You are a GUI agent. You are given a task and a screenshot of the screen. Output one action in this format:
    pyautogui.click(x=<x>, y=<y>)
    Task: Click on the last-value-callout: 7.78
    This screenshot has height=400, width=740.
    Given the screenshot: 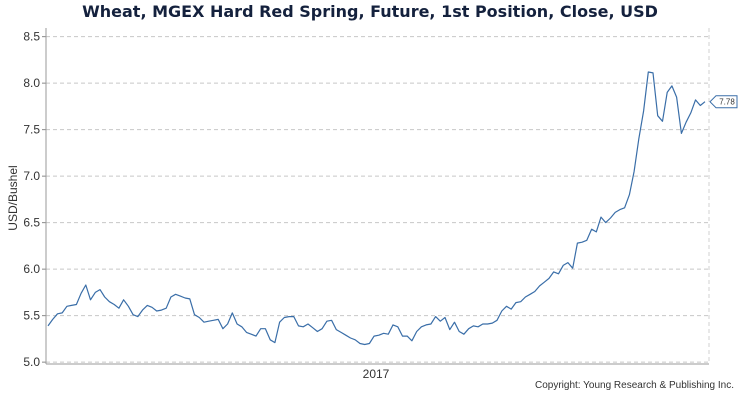 What is the action you would take?
    pyautogui.click(x=723, y=102)
    